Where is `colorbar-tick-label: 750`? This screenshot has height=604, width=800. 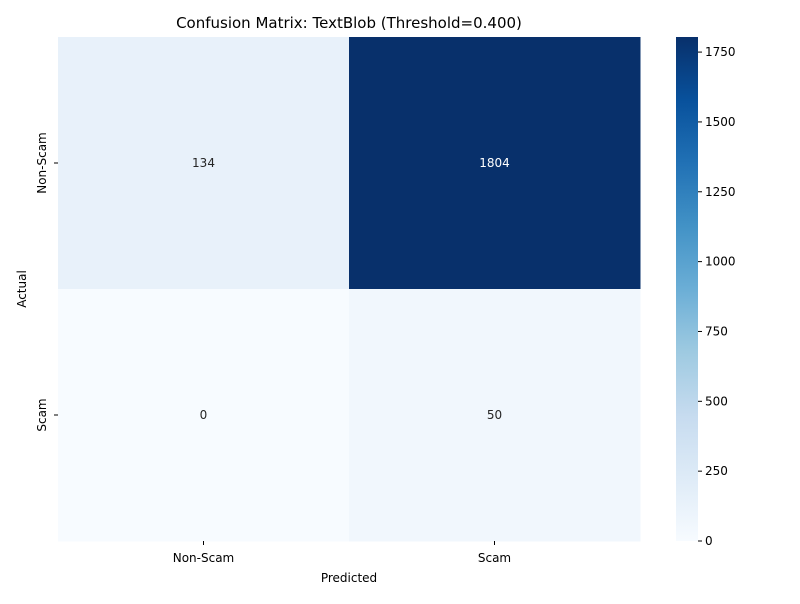 colorbar-tick-label: 750 is located at coordinates (716, 331).